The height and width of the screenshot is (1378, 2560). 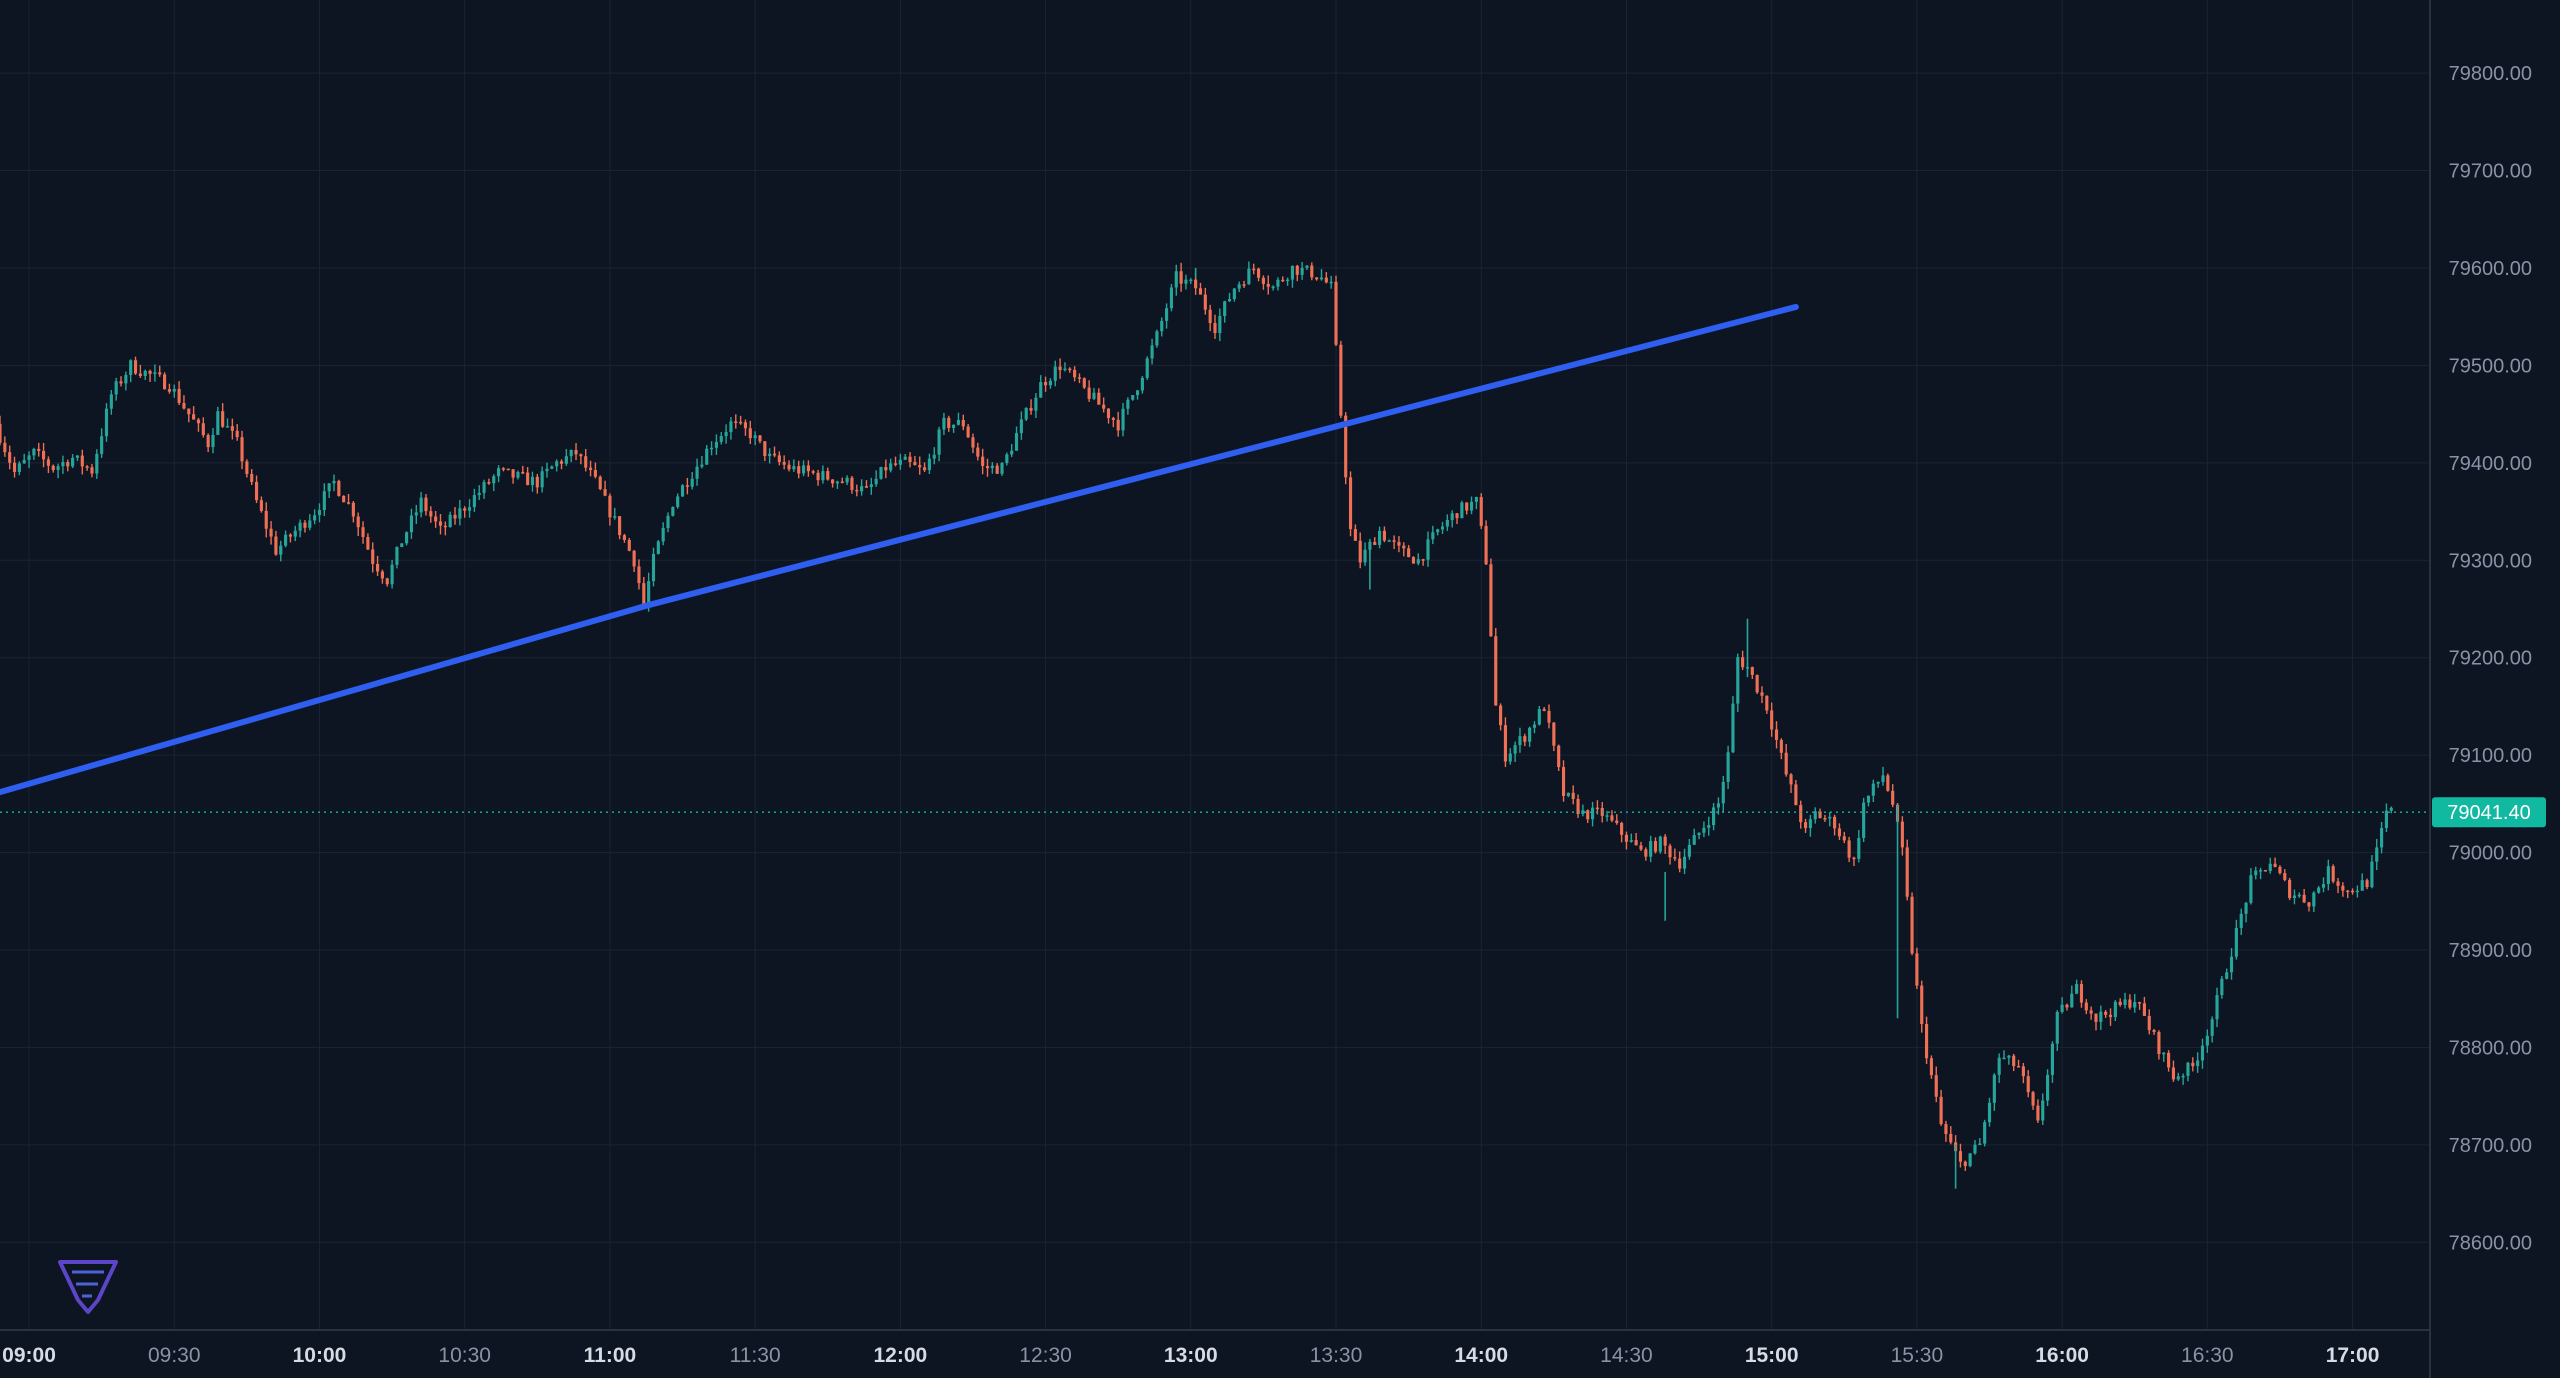 What do you see at coordinates (2495, 689) in the screenshot?
I see `price-axis-panel` at bounding box center [2495, 689].